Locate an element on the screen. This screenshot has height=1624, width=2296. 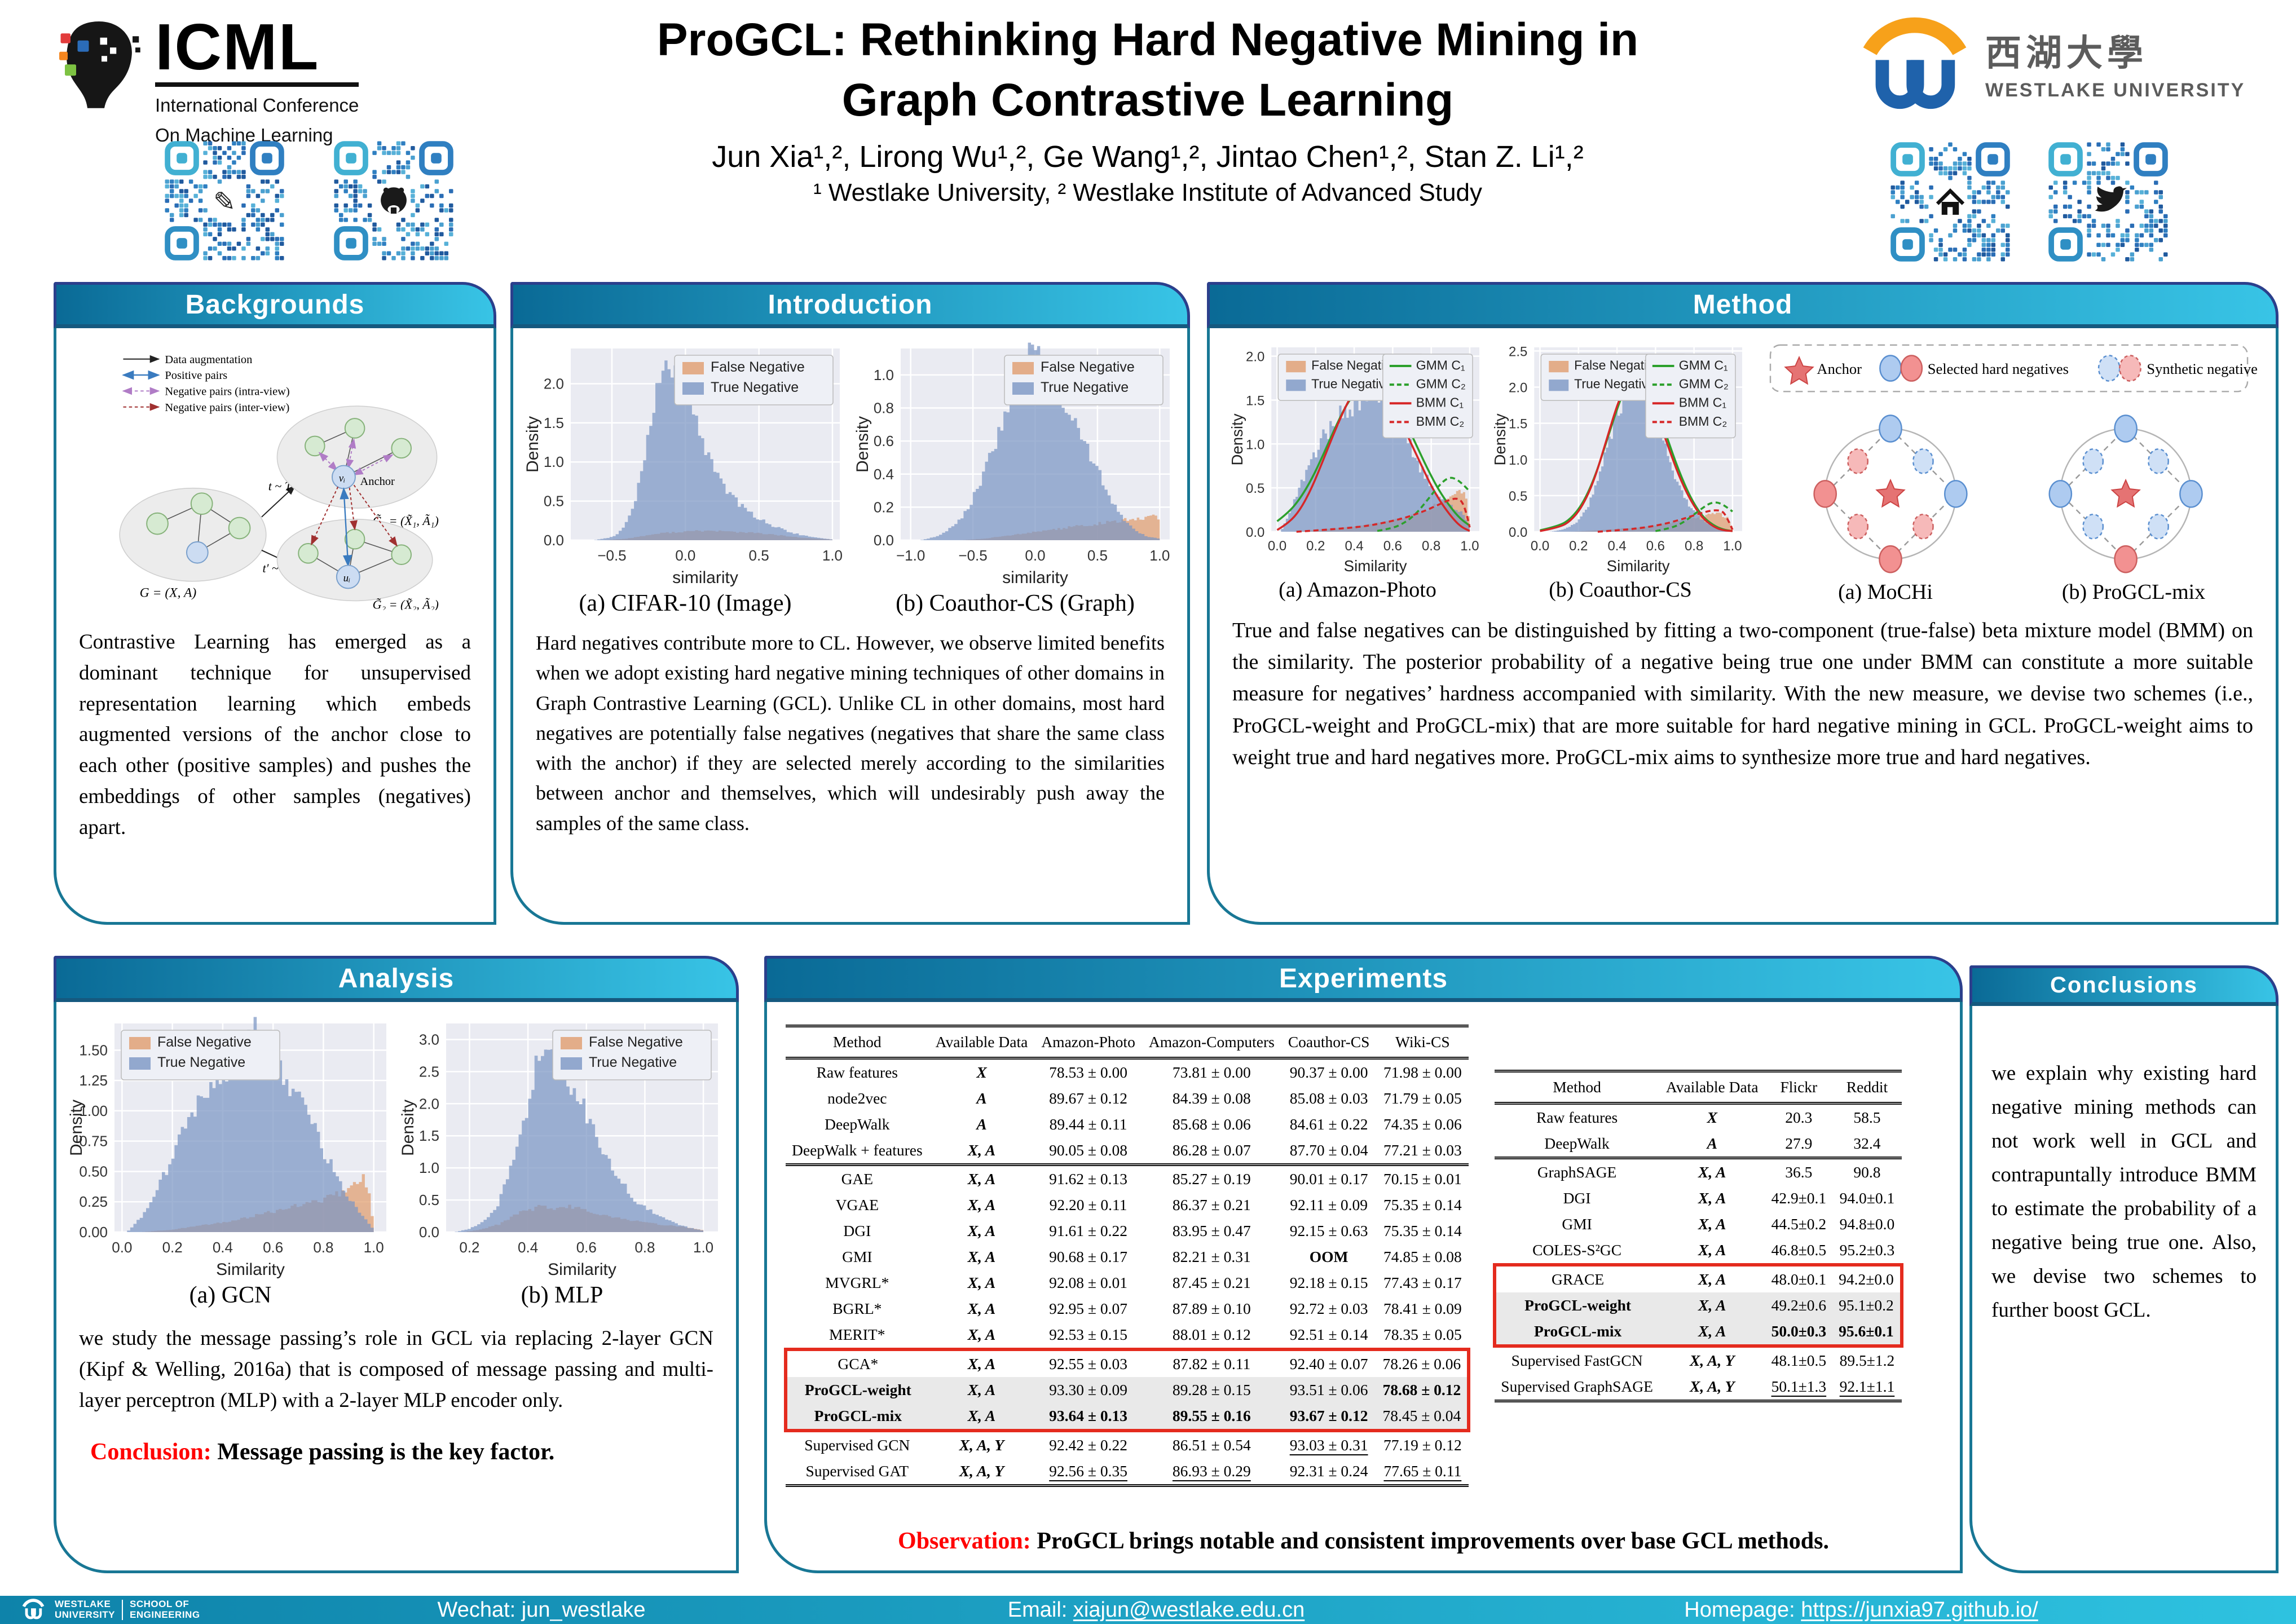
svg-text: BMM C₂ is located at coordinates (1440, 421).